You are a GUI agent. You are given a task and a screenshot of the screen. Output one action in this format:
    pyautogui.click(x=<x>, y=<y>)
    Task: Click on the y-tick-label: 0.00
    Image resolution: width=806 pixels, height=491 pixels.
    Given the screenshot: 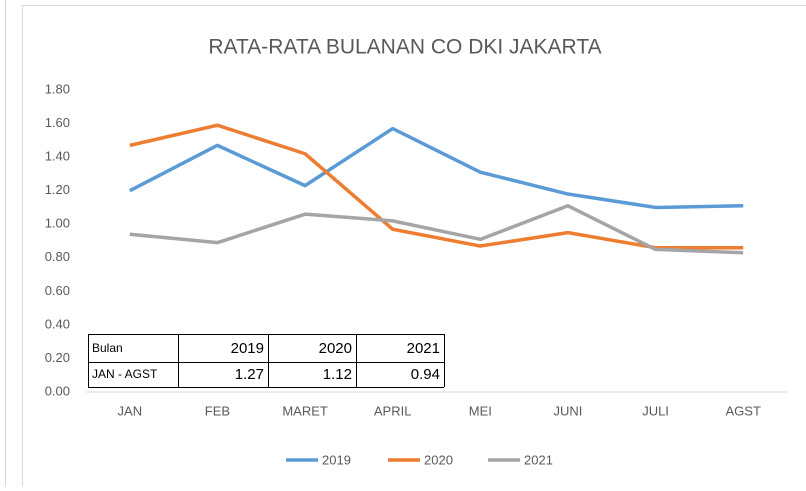 What is the action you would take?
    pyautogui.click(x=57, y=390)
    